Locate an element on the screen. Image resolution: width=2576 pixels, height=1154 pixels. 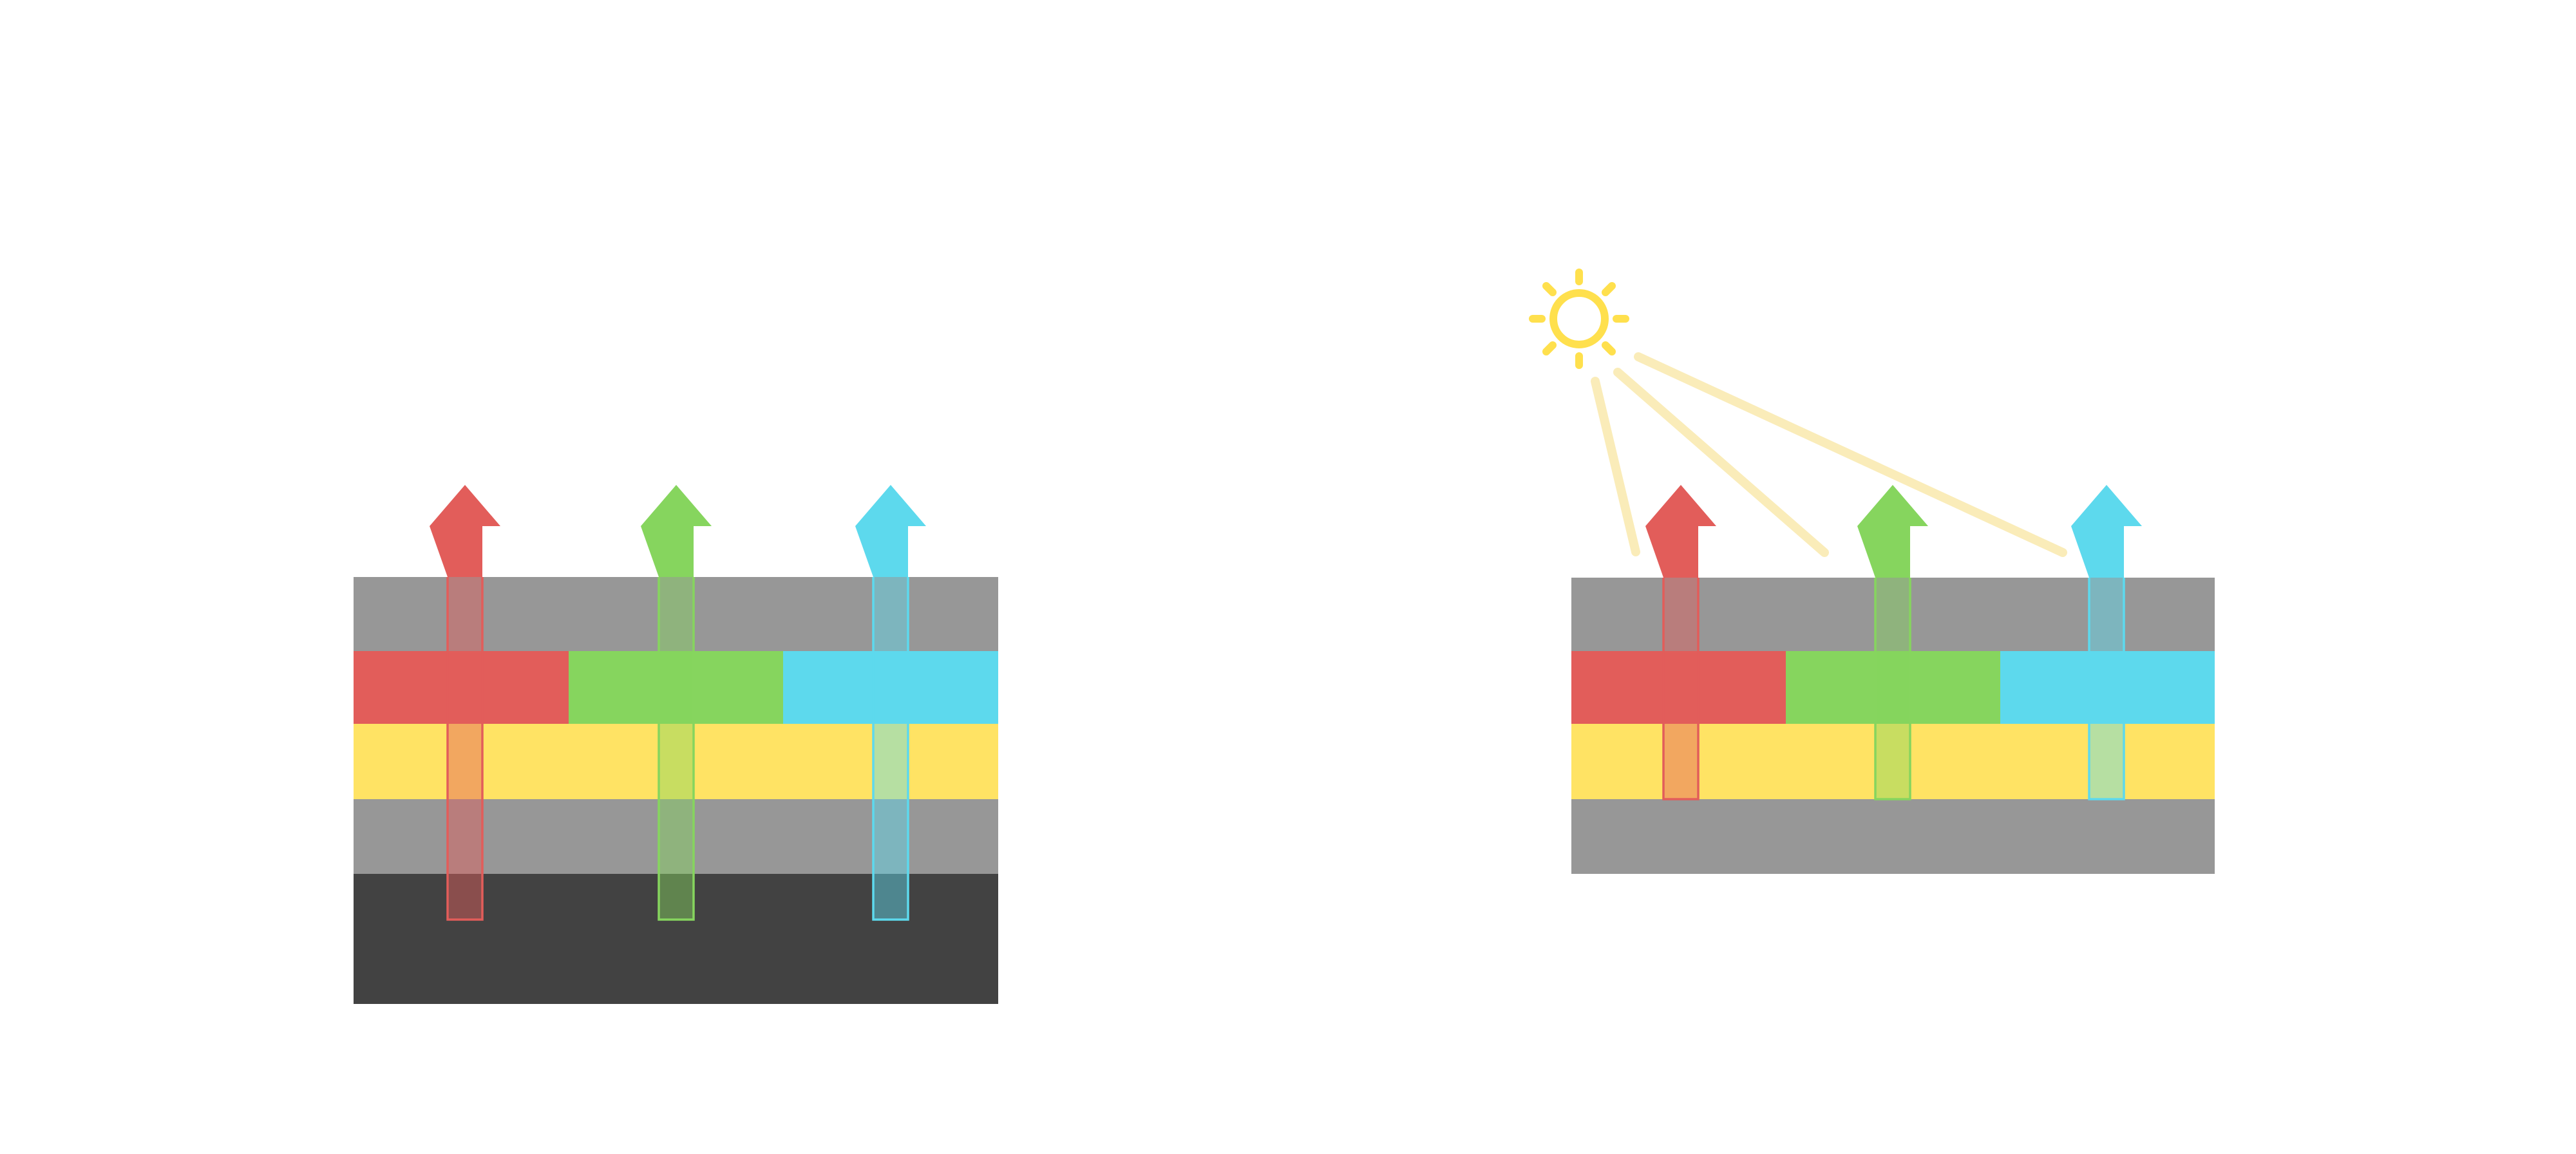
sun-rays is located at coordinates (1579, 319).